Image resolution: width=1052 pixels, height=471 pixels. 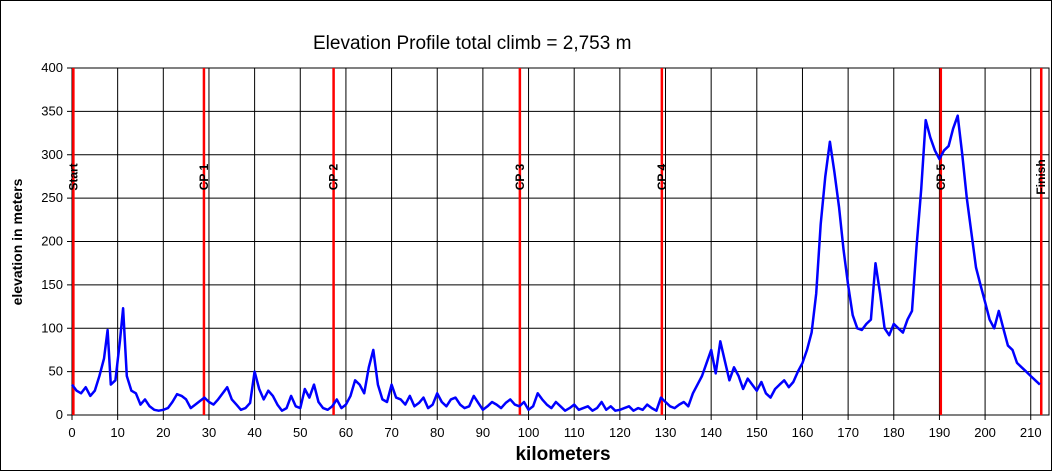 What do you see at coordinates (391, 432) in the screenshot?
I see `x-tick-label: 70` at bounding box center [391, 432].